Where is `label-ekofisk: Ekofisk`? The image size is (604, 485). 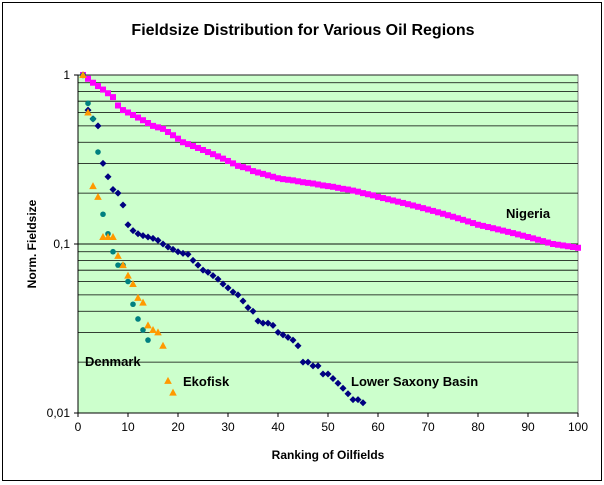 label-ekofisk: Ekofisk is located at coordinates (206, 381).